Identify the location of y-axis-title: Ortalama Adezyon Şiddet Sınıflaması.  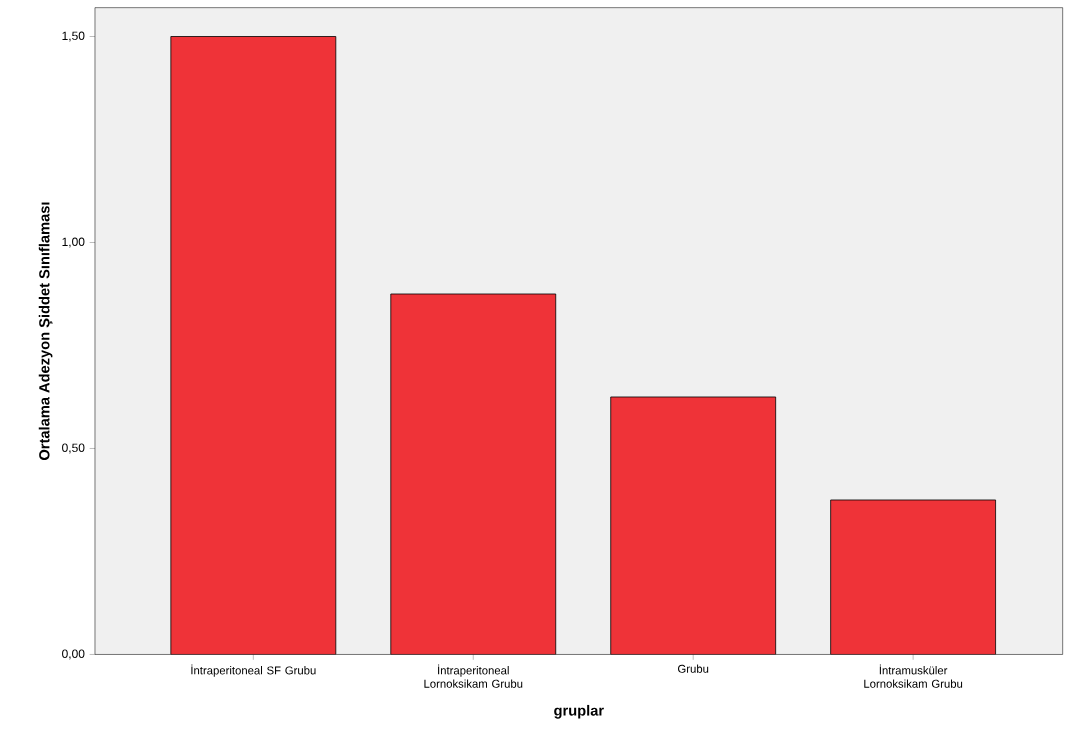
(45, 331).